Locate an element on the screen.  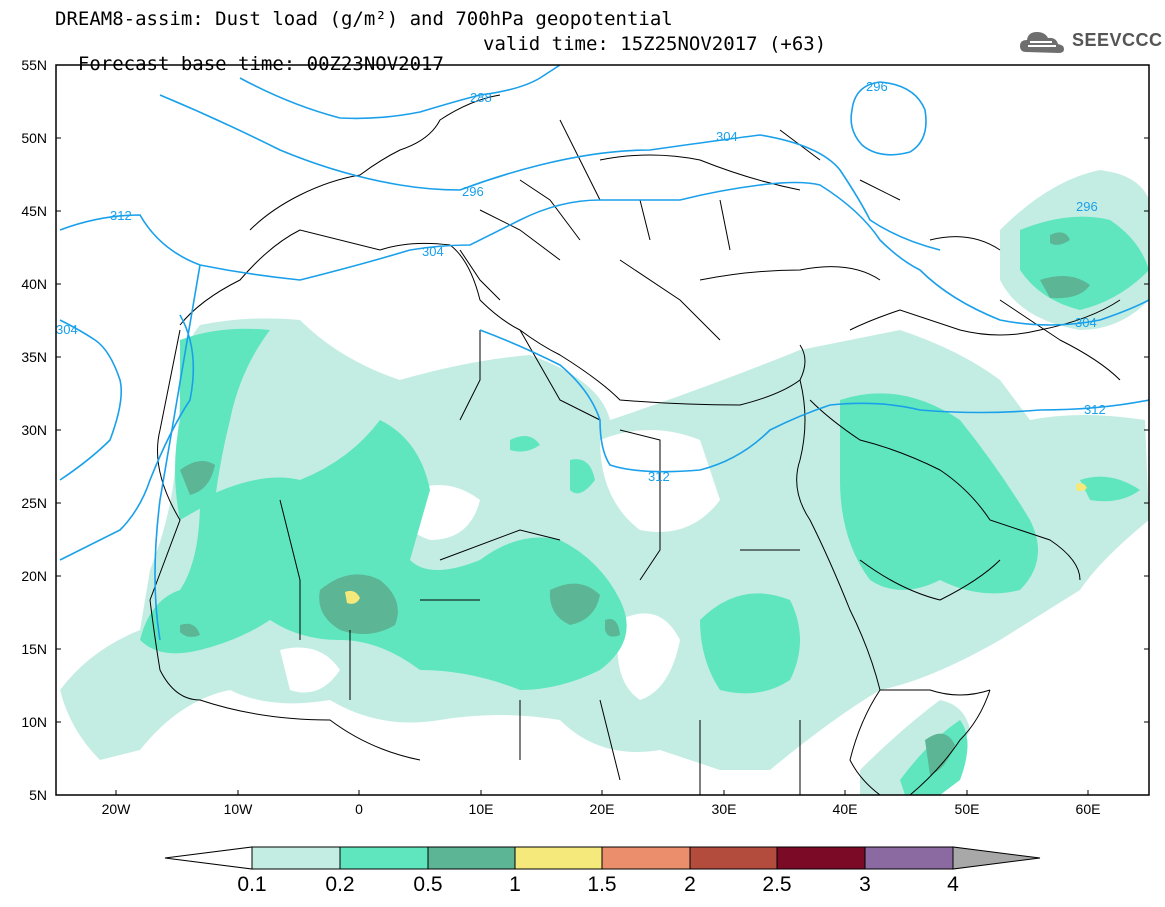
lon-label: 30E is located at coordinates (724, 809).